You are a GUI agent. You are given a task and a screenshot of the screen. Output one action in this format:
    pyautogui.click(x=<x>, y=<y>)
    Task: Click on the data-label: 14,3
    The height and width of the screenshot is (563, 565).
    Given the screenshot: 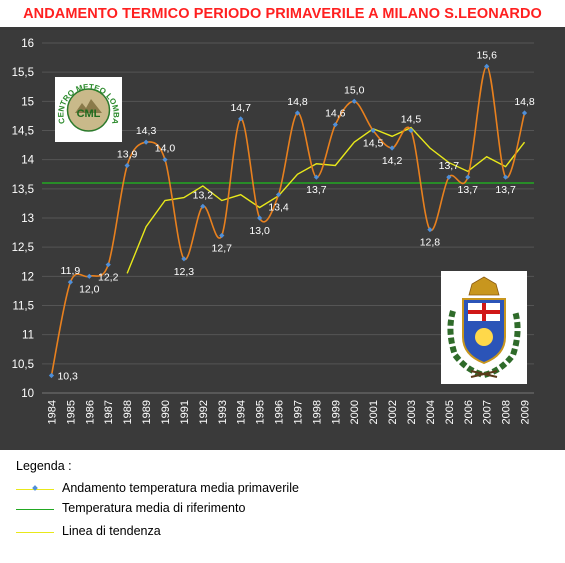 What is the action you would take?
    pyautogui.click(x=146, y=131)
    